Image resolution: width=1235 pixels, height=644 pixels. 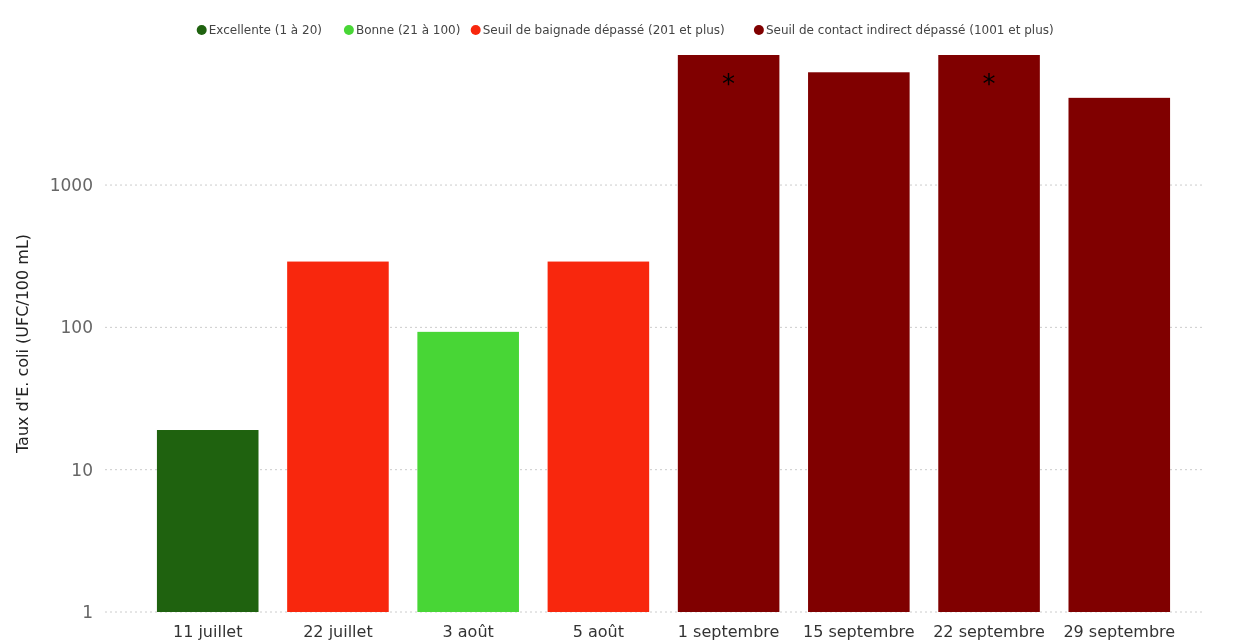 What do you see at coordinates (989, 631) in the screenshot?
I see `x-tick-label: 22 septembre` at bounding box center [989, 631].